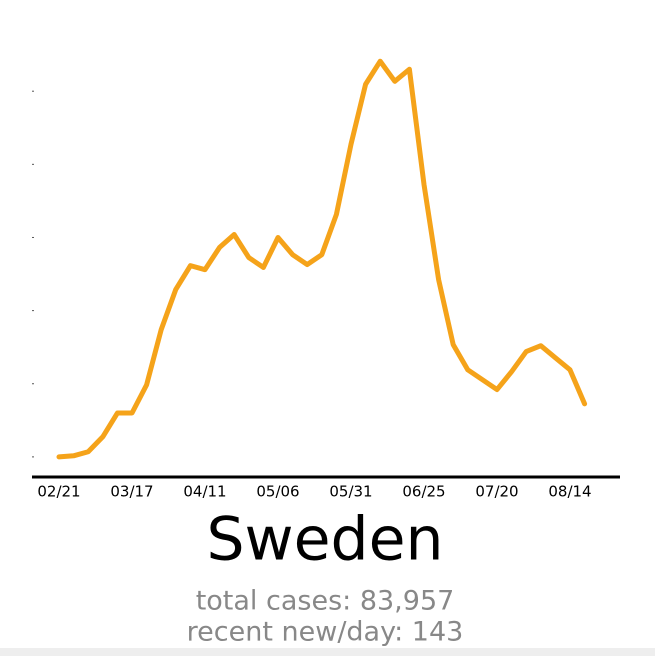 The image size is (655, 656). What do you see at coordinates (58, 492) in the screenshot?
I see `x-tick-label: 02/21` at bounding box center [58, 492].